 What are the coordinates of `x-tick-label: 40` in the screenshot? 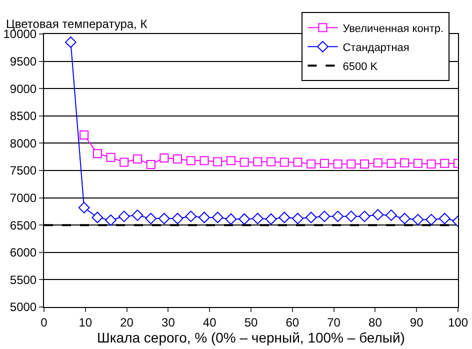 It's located at (209, 322).